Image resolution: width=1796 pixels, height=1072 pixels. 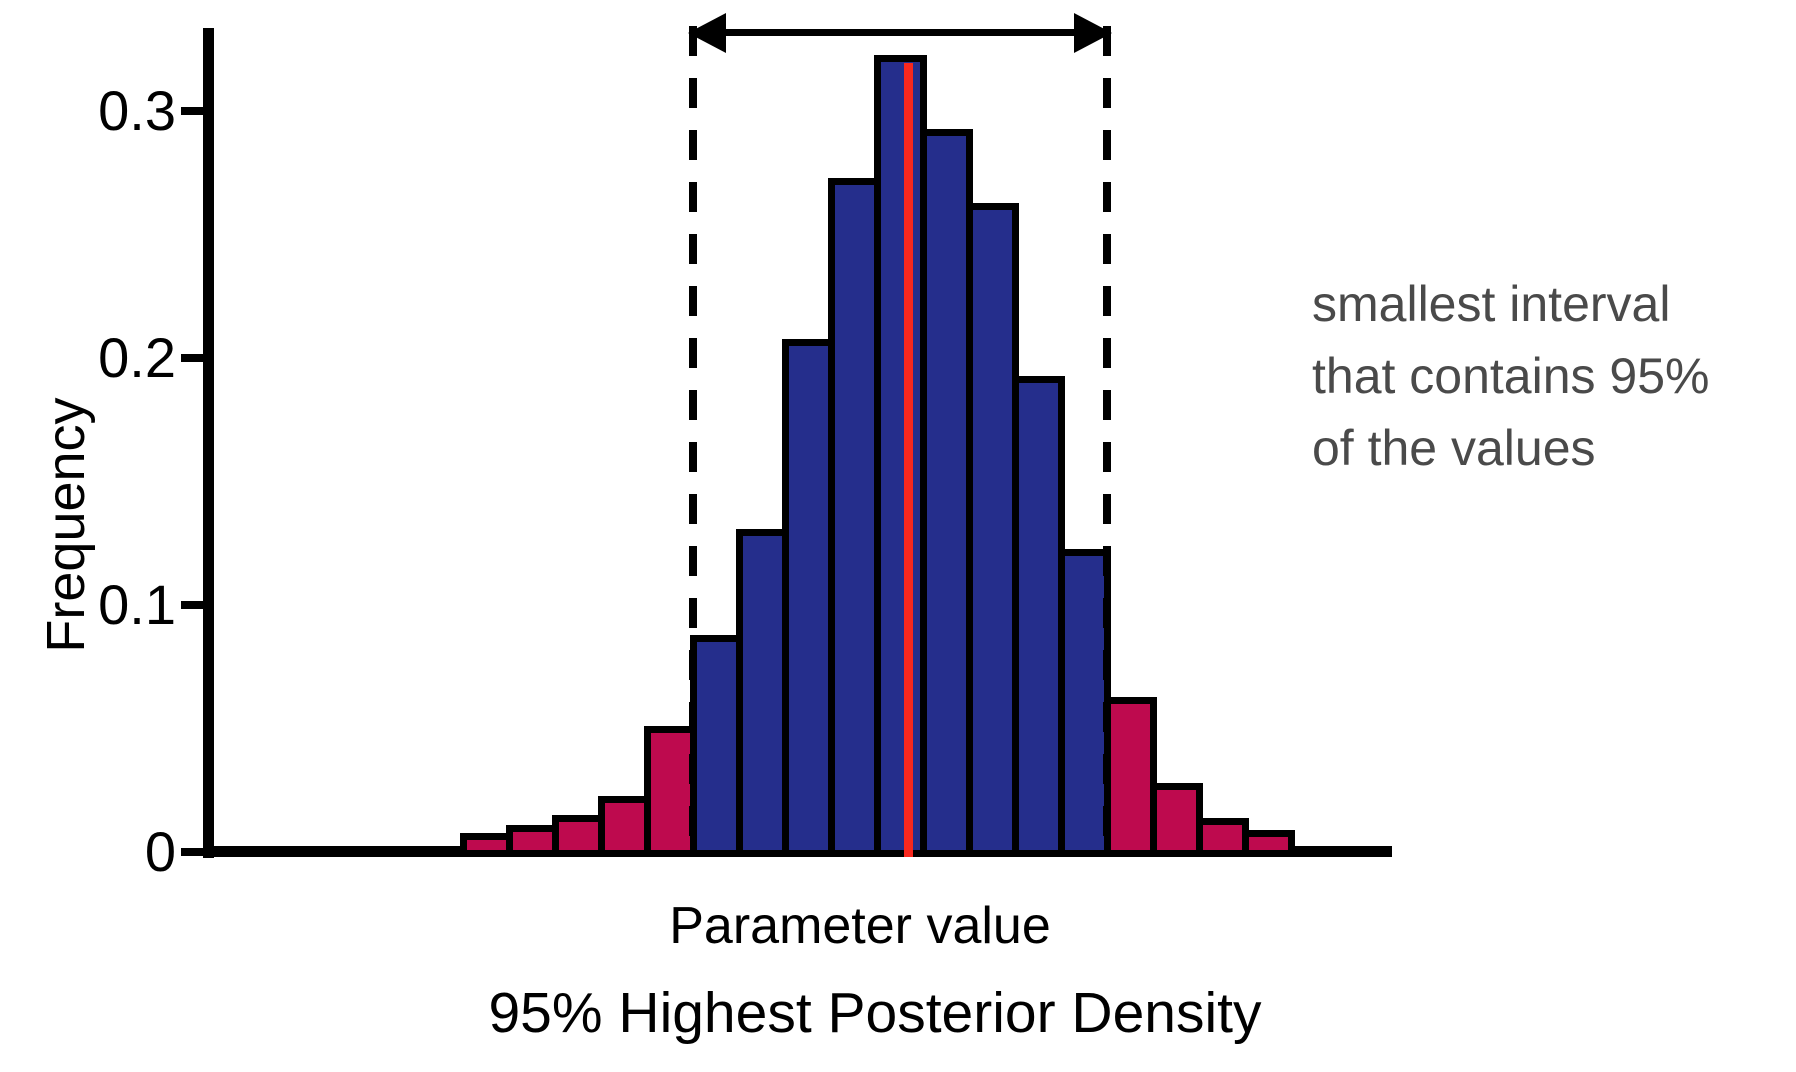 I want to click on interval-arrow-shaft, so click(x=900, y=32).